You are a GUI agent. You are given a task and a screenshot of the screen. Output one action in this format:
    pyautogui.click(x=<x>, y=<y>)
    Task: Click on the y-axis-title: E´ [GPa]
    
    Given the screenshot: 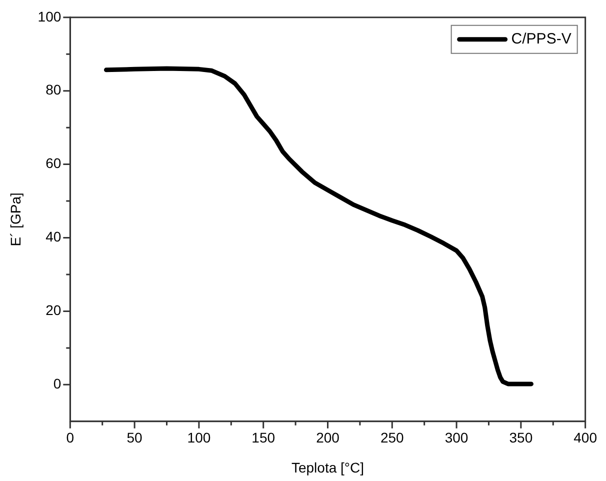 What is the action you would take?
    pyautogui.click(x=15, y=219)
    